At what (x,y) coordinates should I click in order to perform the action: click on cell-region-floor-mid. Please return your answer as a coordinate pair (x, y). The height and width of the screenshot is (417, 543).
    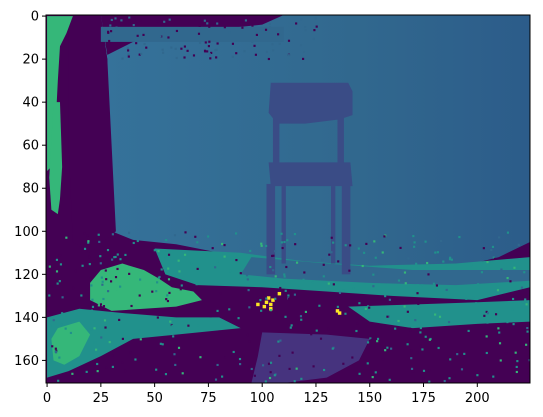
    Looking at the image, I should click on (385, 271).